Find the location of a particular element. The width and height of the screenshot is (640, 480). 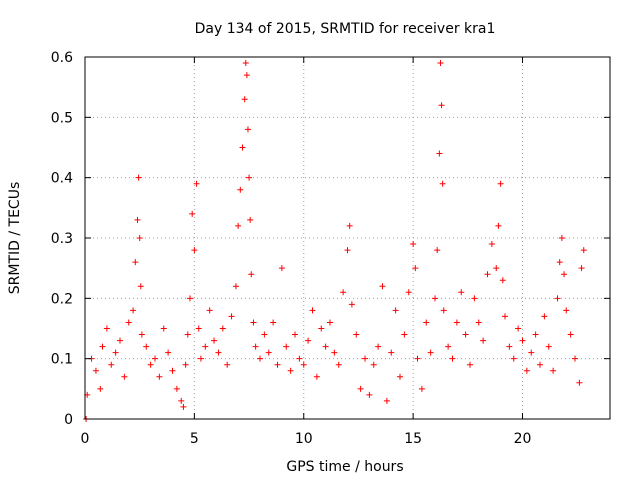

y-tick-label: 0.3 is located at coordinates (62, 239).